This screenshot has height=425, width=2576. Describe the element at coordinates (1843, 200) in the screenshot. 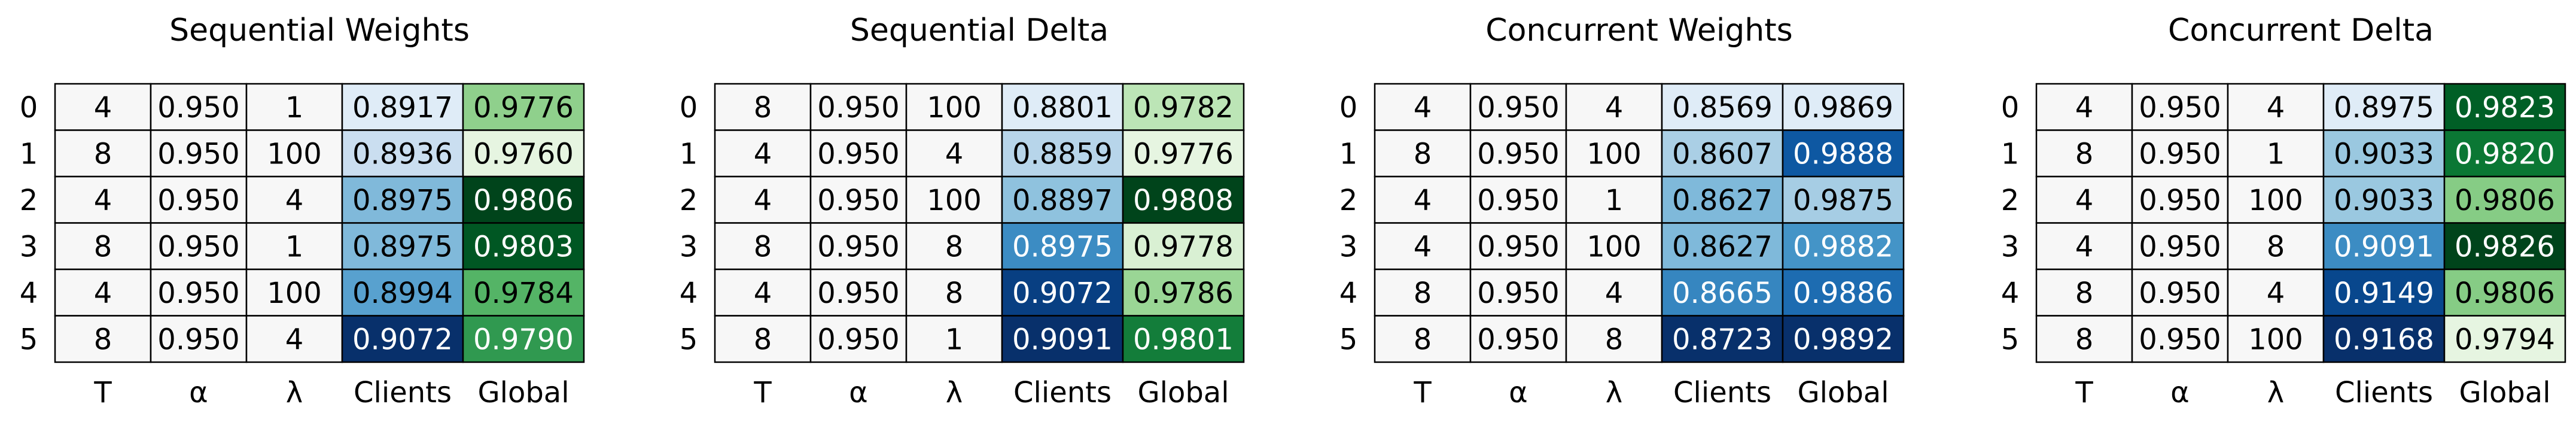

I see `cell-value: 0.9875` at that location.